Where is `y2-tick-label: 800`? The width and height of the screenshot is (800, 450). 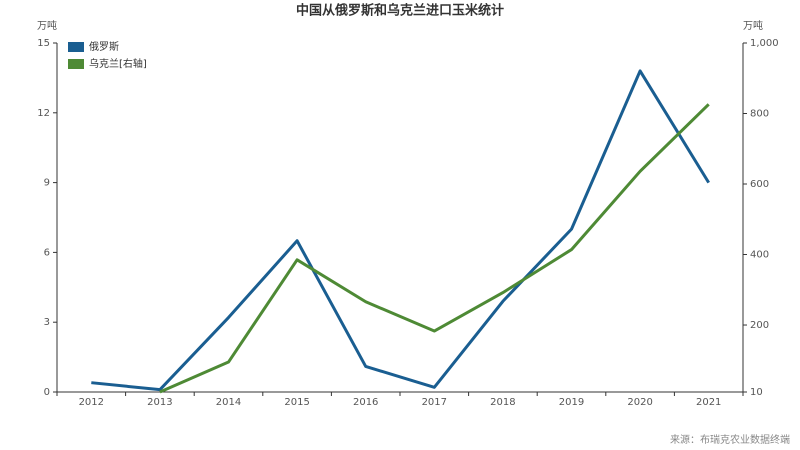 y2-tick-label: 800 is located at coordinates (759, 114).